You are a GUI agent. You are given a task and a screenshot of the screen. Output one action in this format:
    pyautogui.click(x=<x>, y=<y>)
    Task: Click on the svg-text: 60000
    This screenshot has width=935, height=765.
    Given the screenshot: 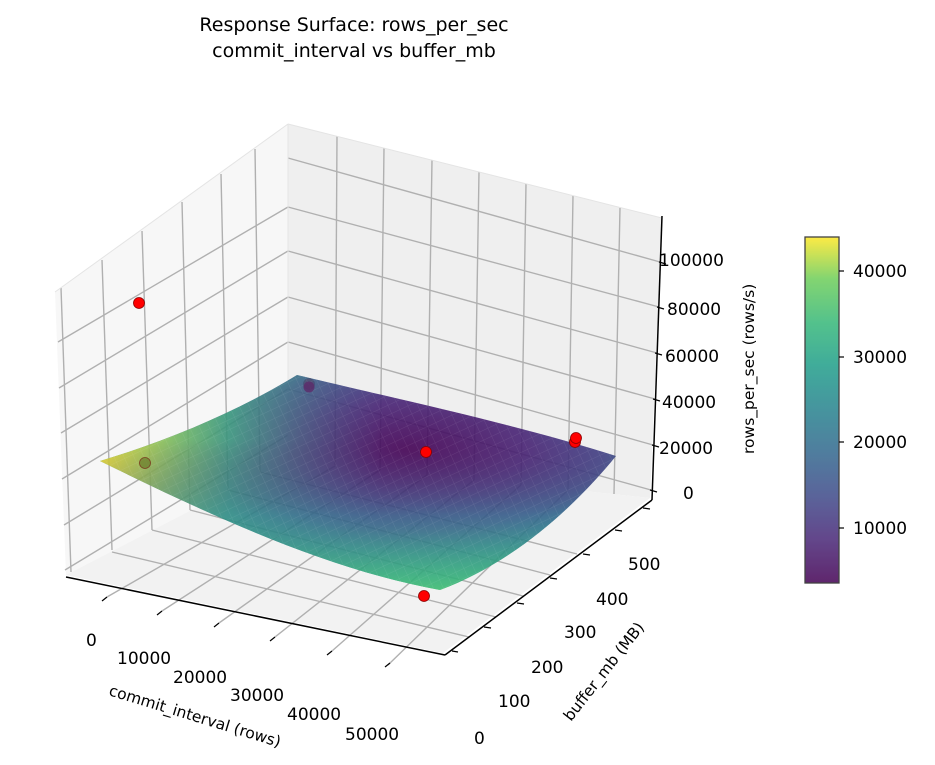 What is the action you would take?
    pyautogui.click(x=692, y=357)
    